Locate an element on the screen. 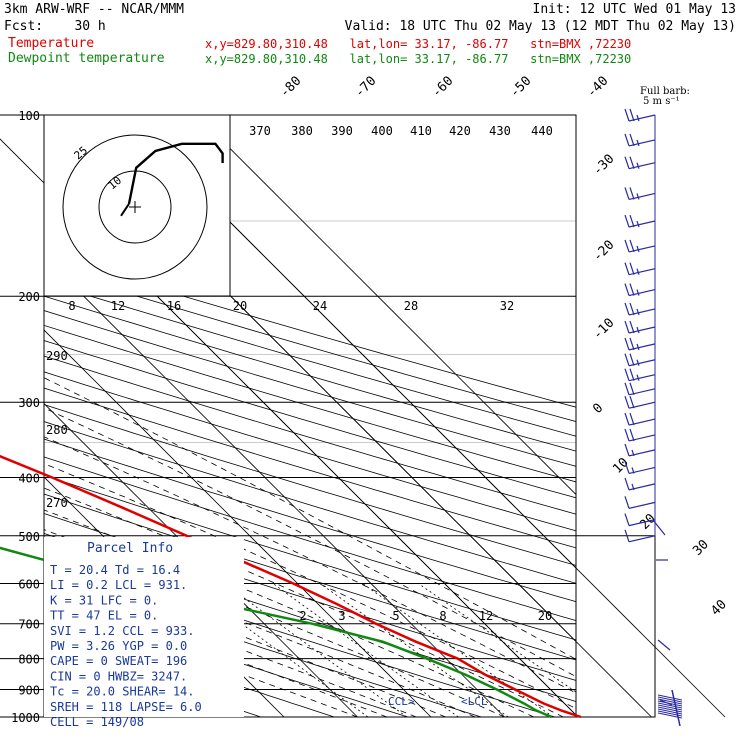  isotherm-label: 0 is located at coordinates (598, 409).